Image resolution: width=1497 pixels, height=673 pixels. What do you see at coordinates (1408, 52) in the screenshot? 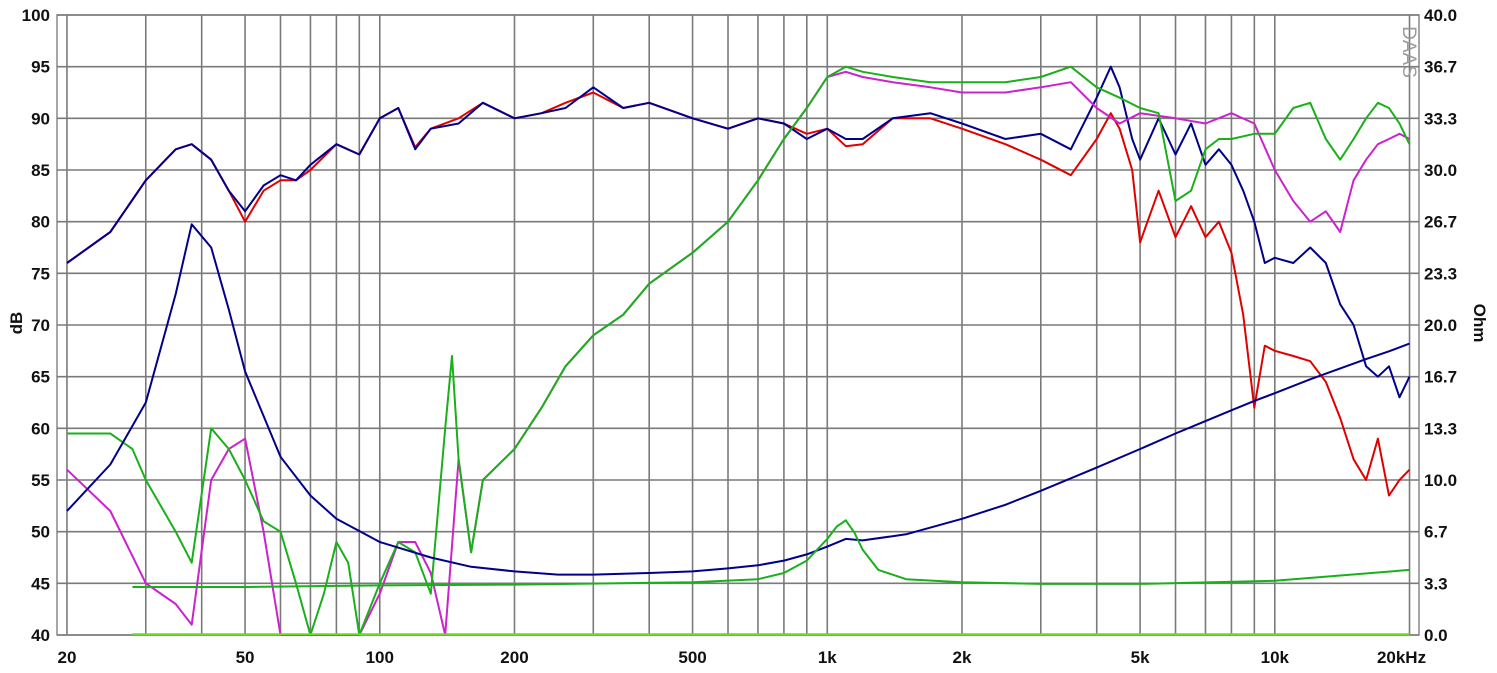
I see `watermark-text: DAAS` at bounding box center [1408, 52].